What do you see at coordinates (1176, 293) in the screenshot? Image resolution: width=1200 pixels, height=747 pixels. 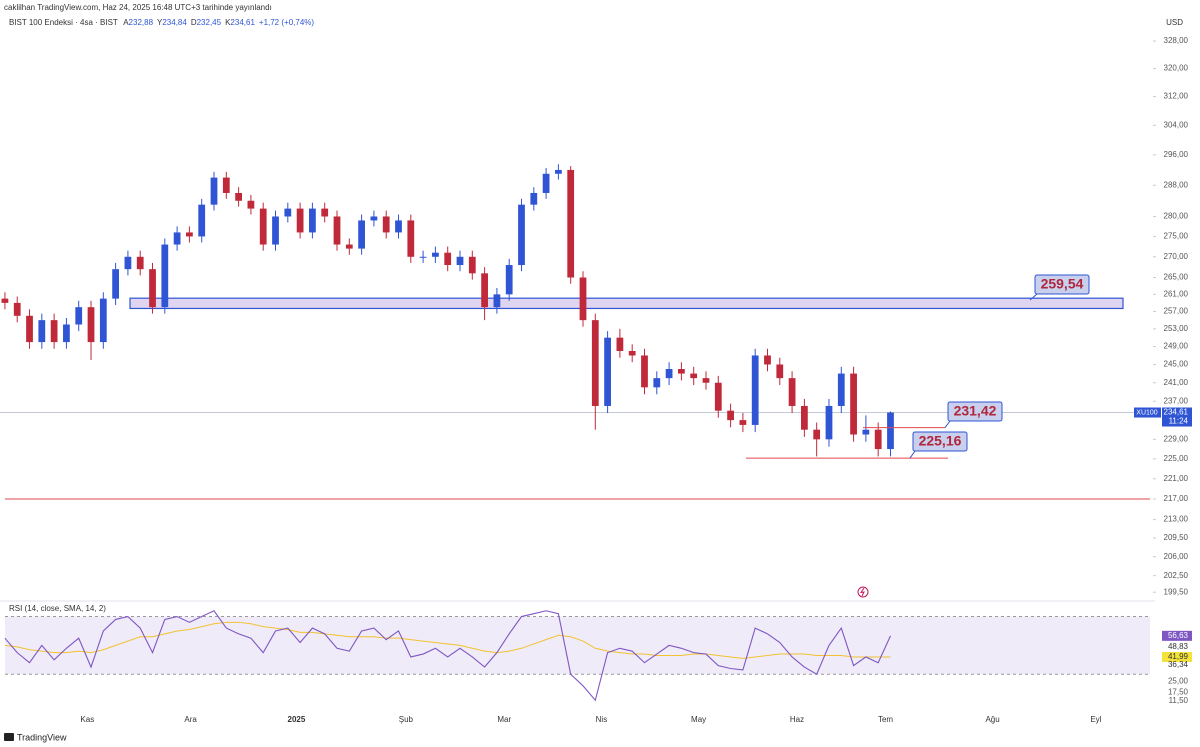 I see `y-tick-label: 261,00` at bounding box center [1176, 293].